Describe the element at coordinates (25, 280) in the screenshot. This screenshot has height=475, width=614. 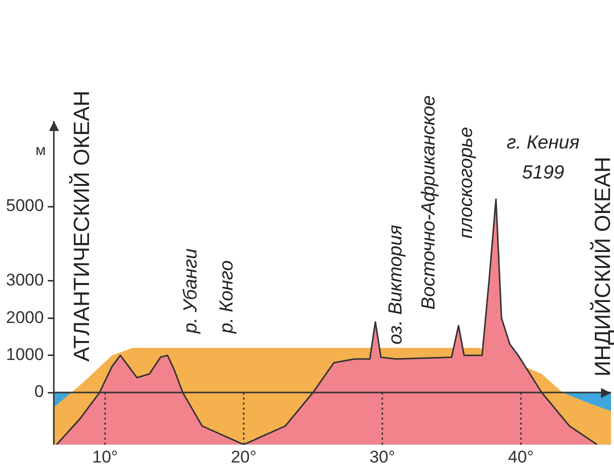
I see `y-tick-label: 3000` at that location.